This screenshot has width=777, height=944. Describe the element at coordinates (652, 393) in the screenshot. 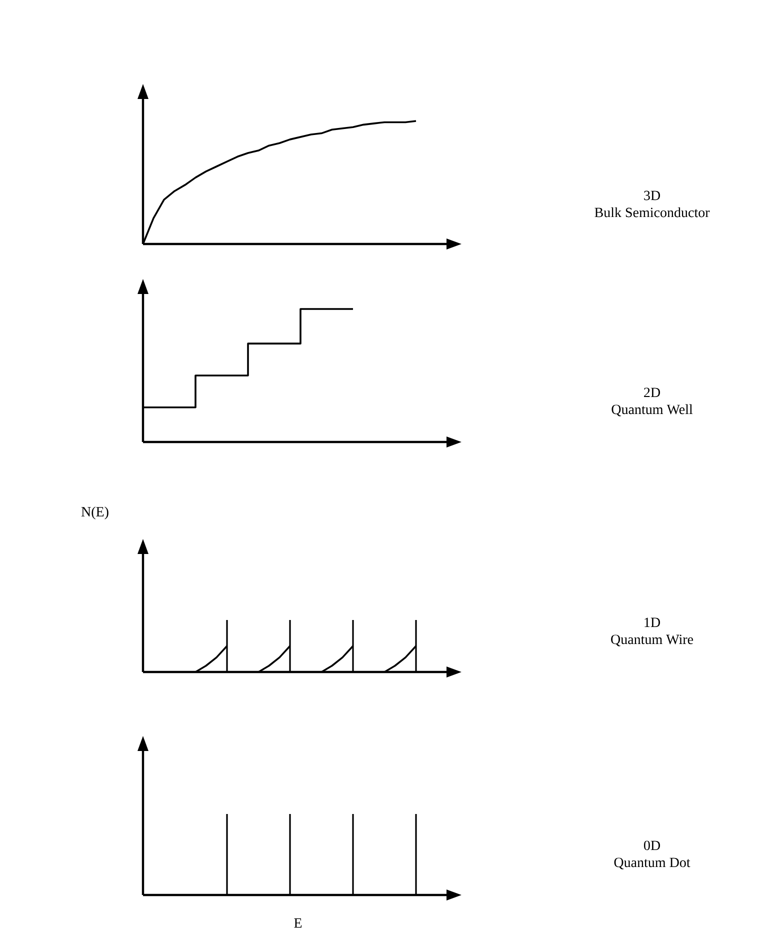

I see `text: 2D` at that location.